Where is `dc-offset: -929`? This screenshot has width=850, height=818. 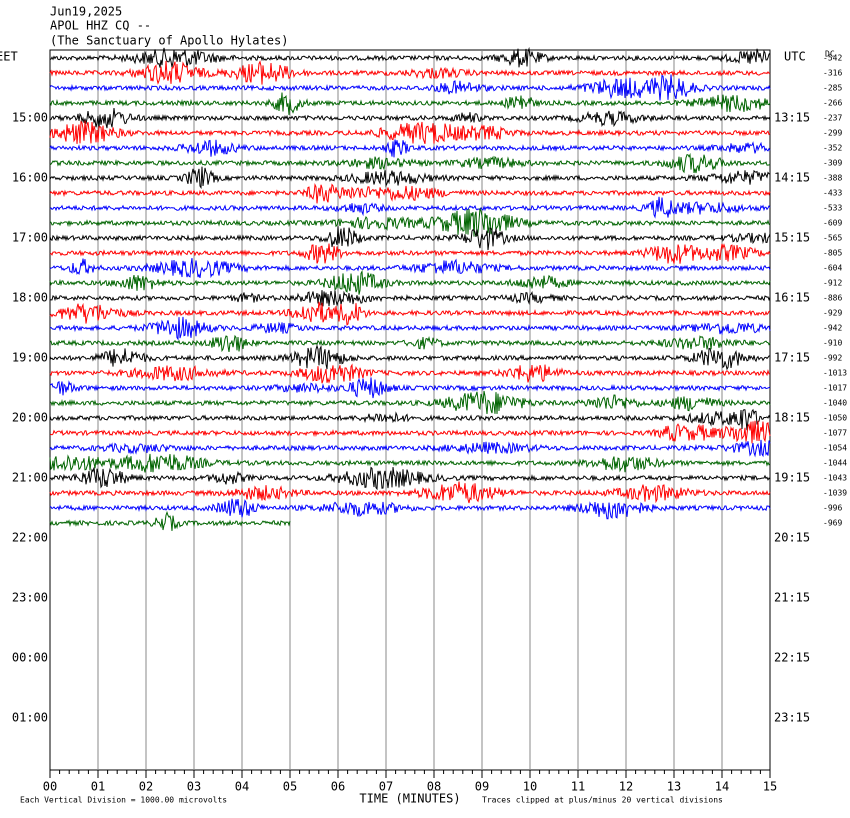 dc-offset: -929 is located at coordinates (832, 313).